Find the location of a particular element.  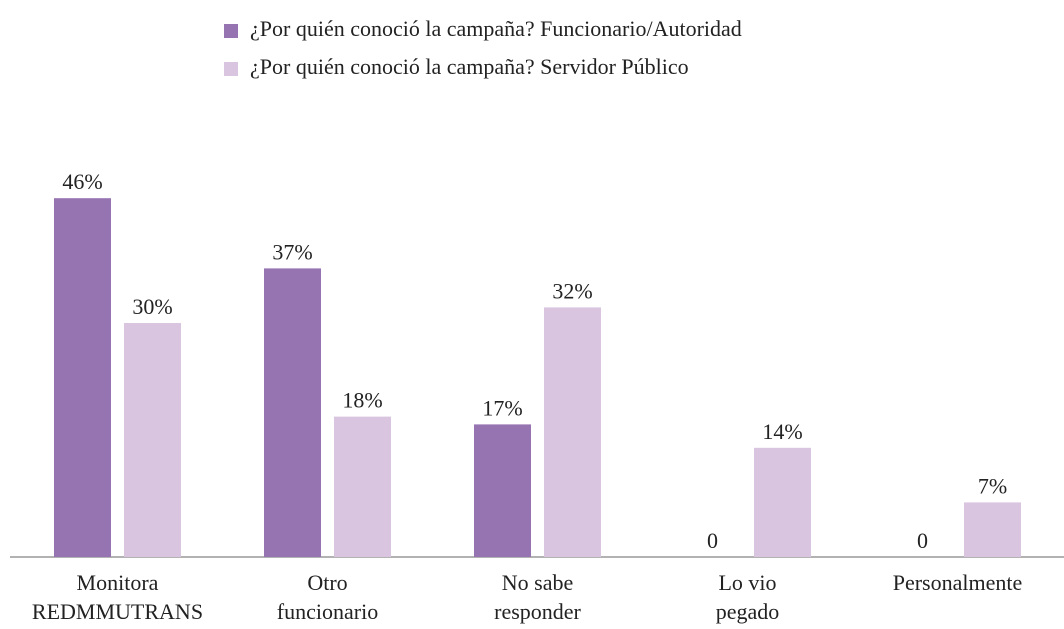

value-label: 30% is located at coordinates (152, 306).